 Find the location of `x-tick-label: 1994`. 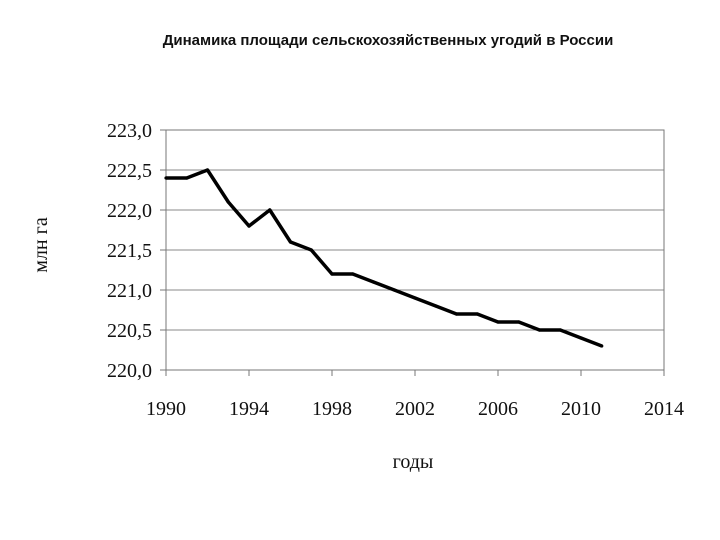

x-tick-label: 1994 is located at coordinates (249, 409).